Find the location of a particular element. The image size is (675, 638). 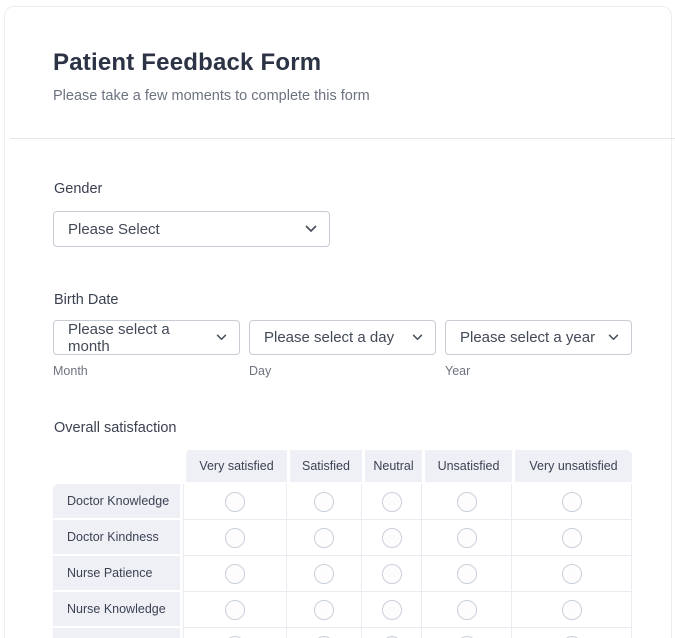

matrix-row: Doctor Kindness is located at coordinates (342, 538).